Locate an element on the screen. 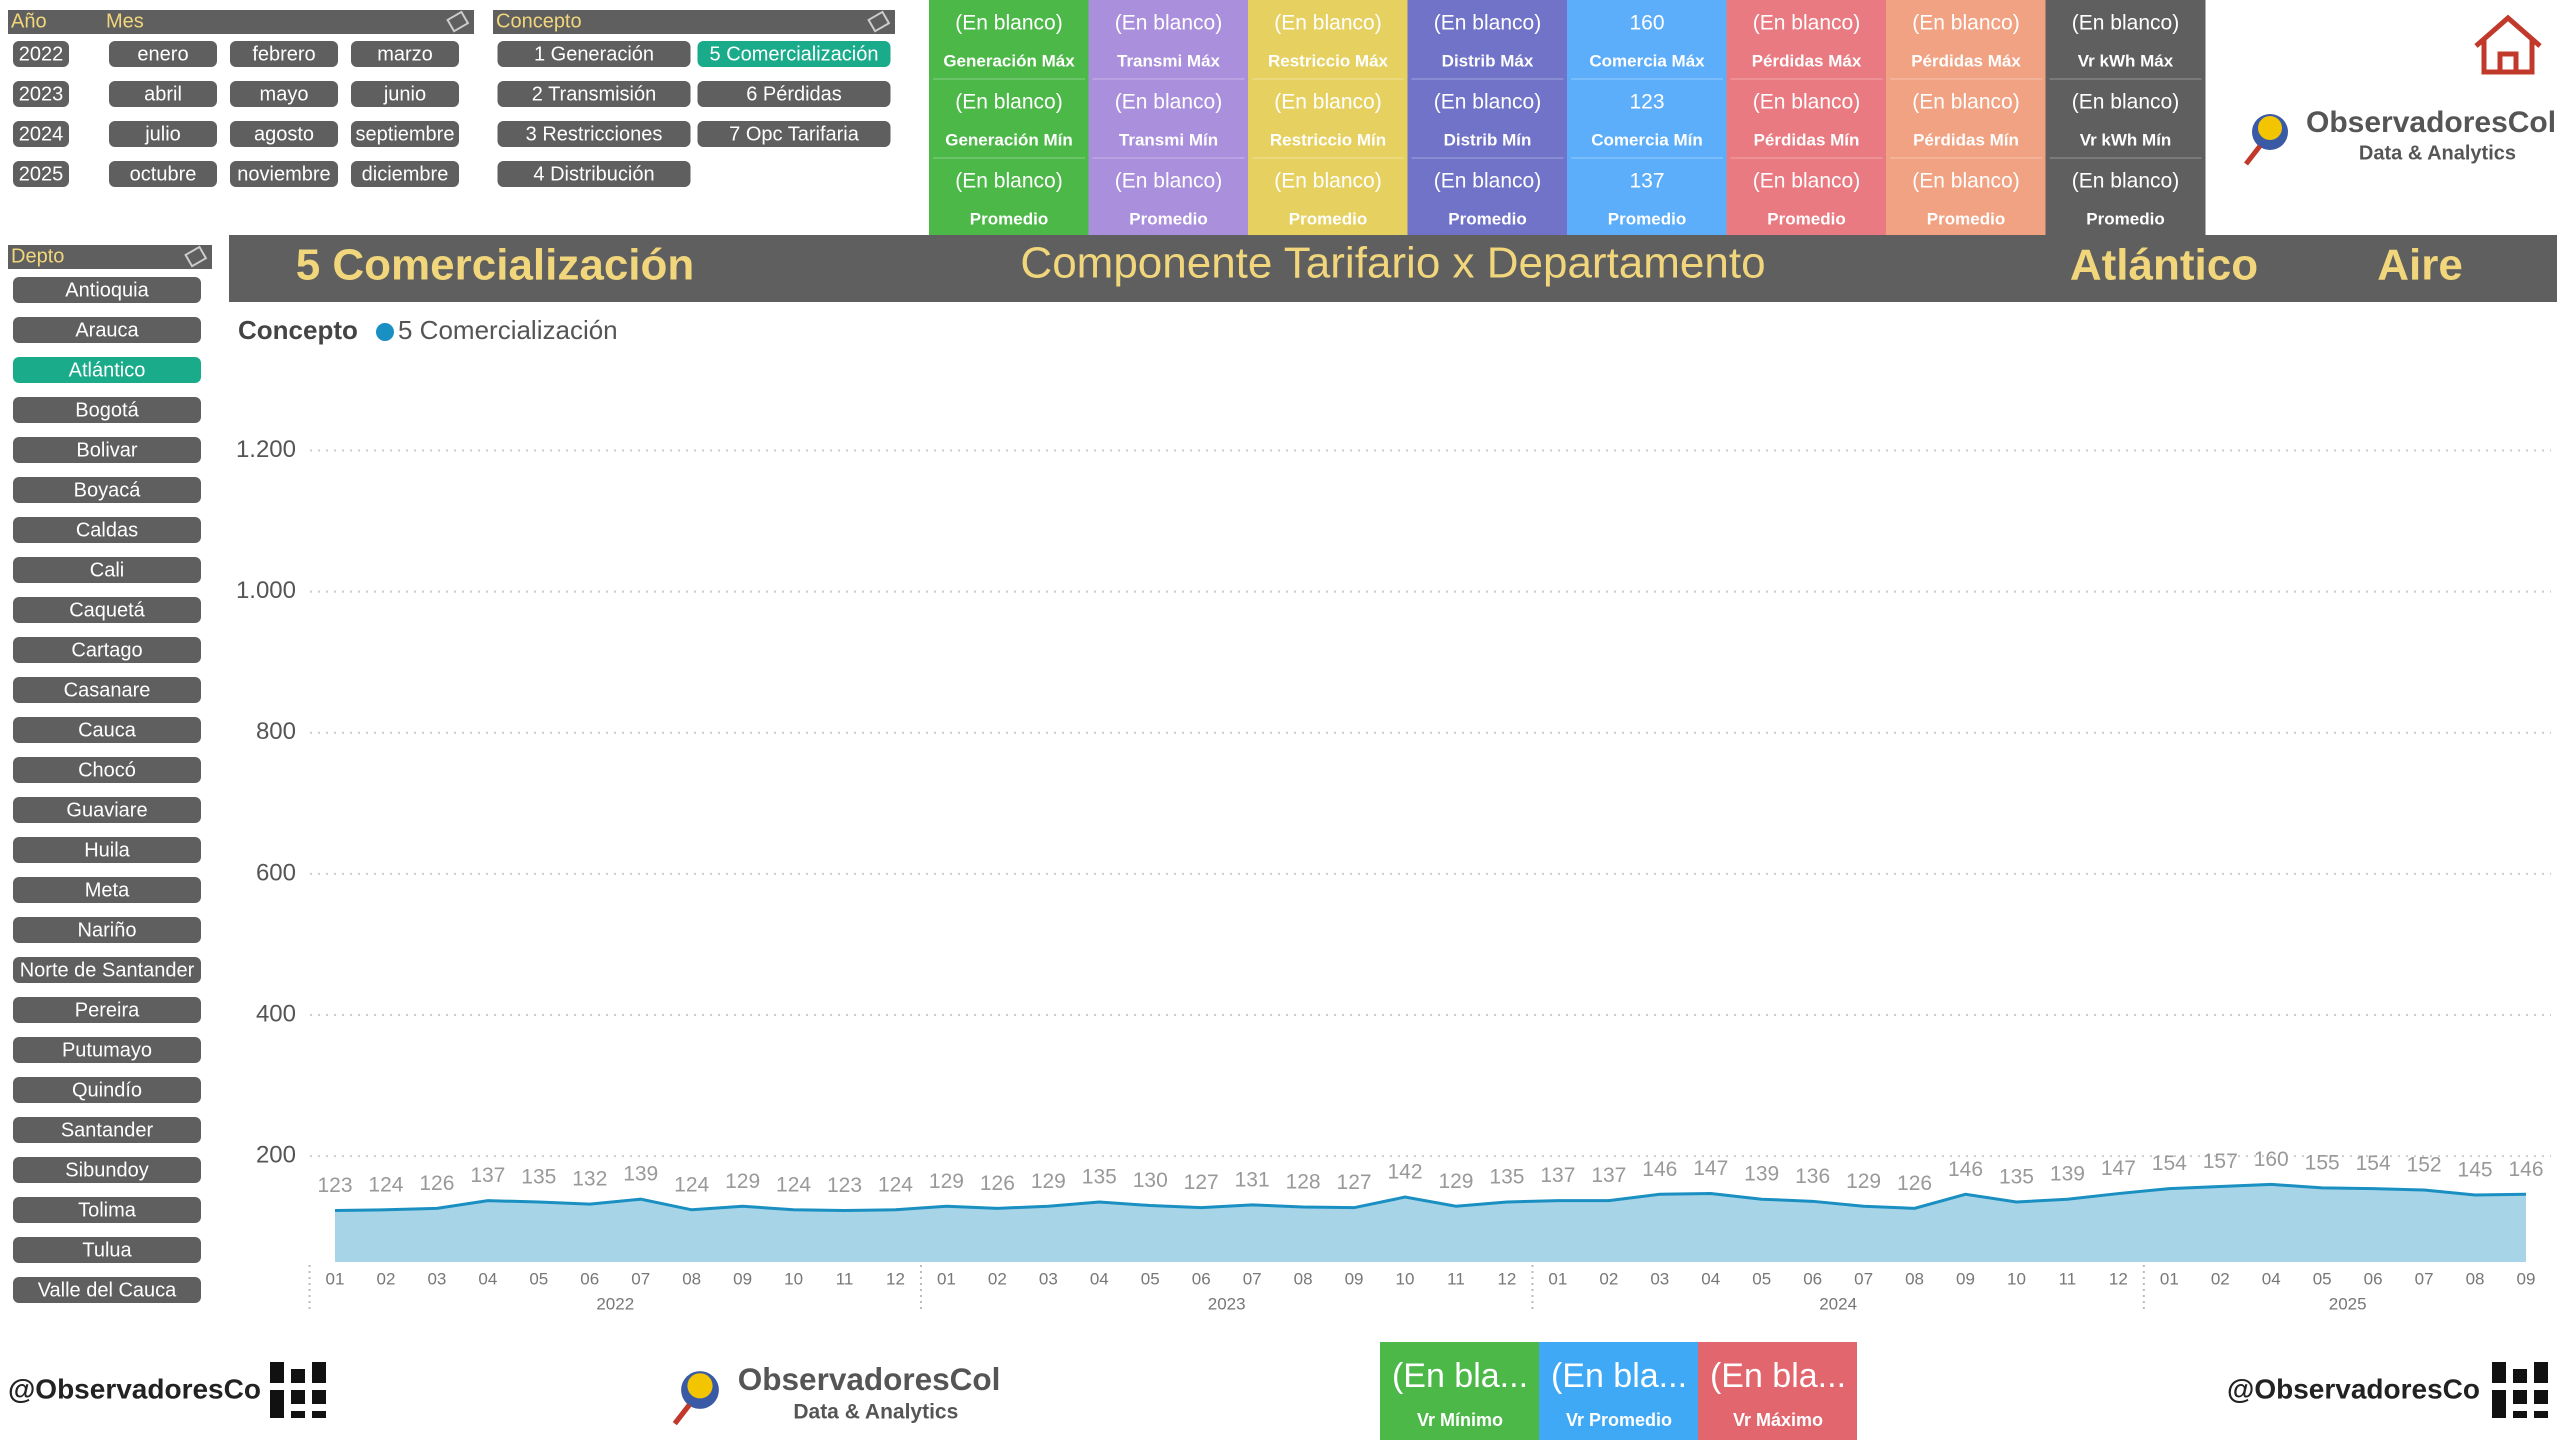  slicer-option-label: diciembre is located at coordinates (405, 174).